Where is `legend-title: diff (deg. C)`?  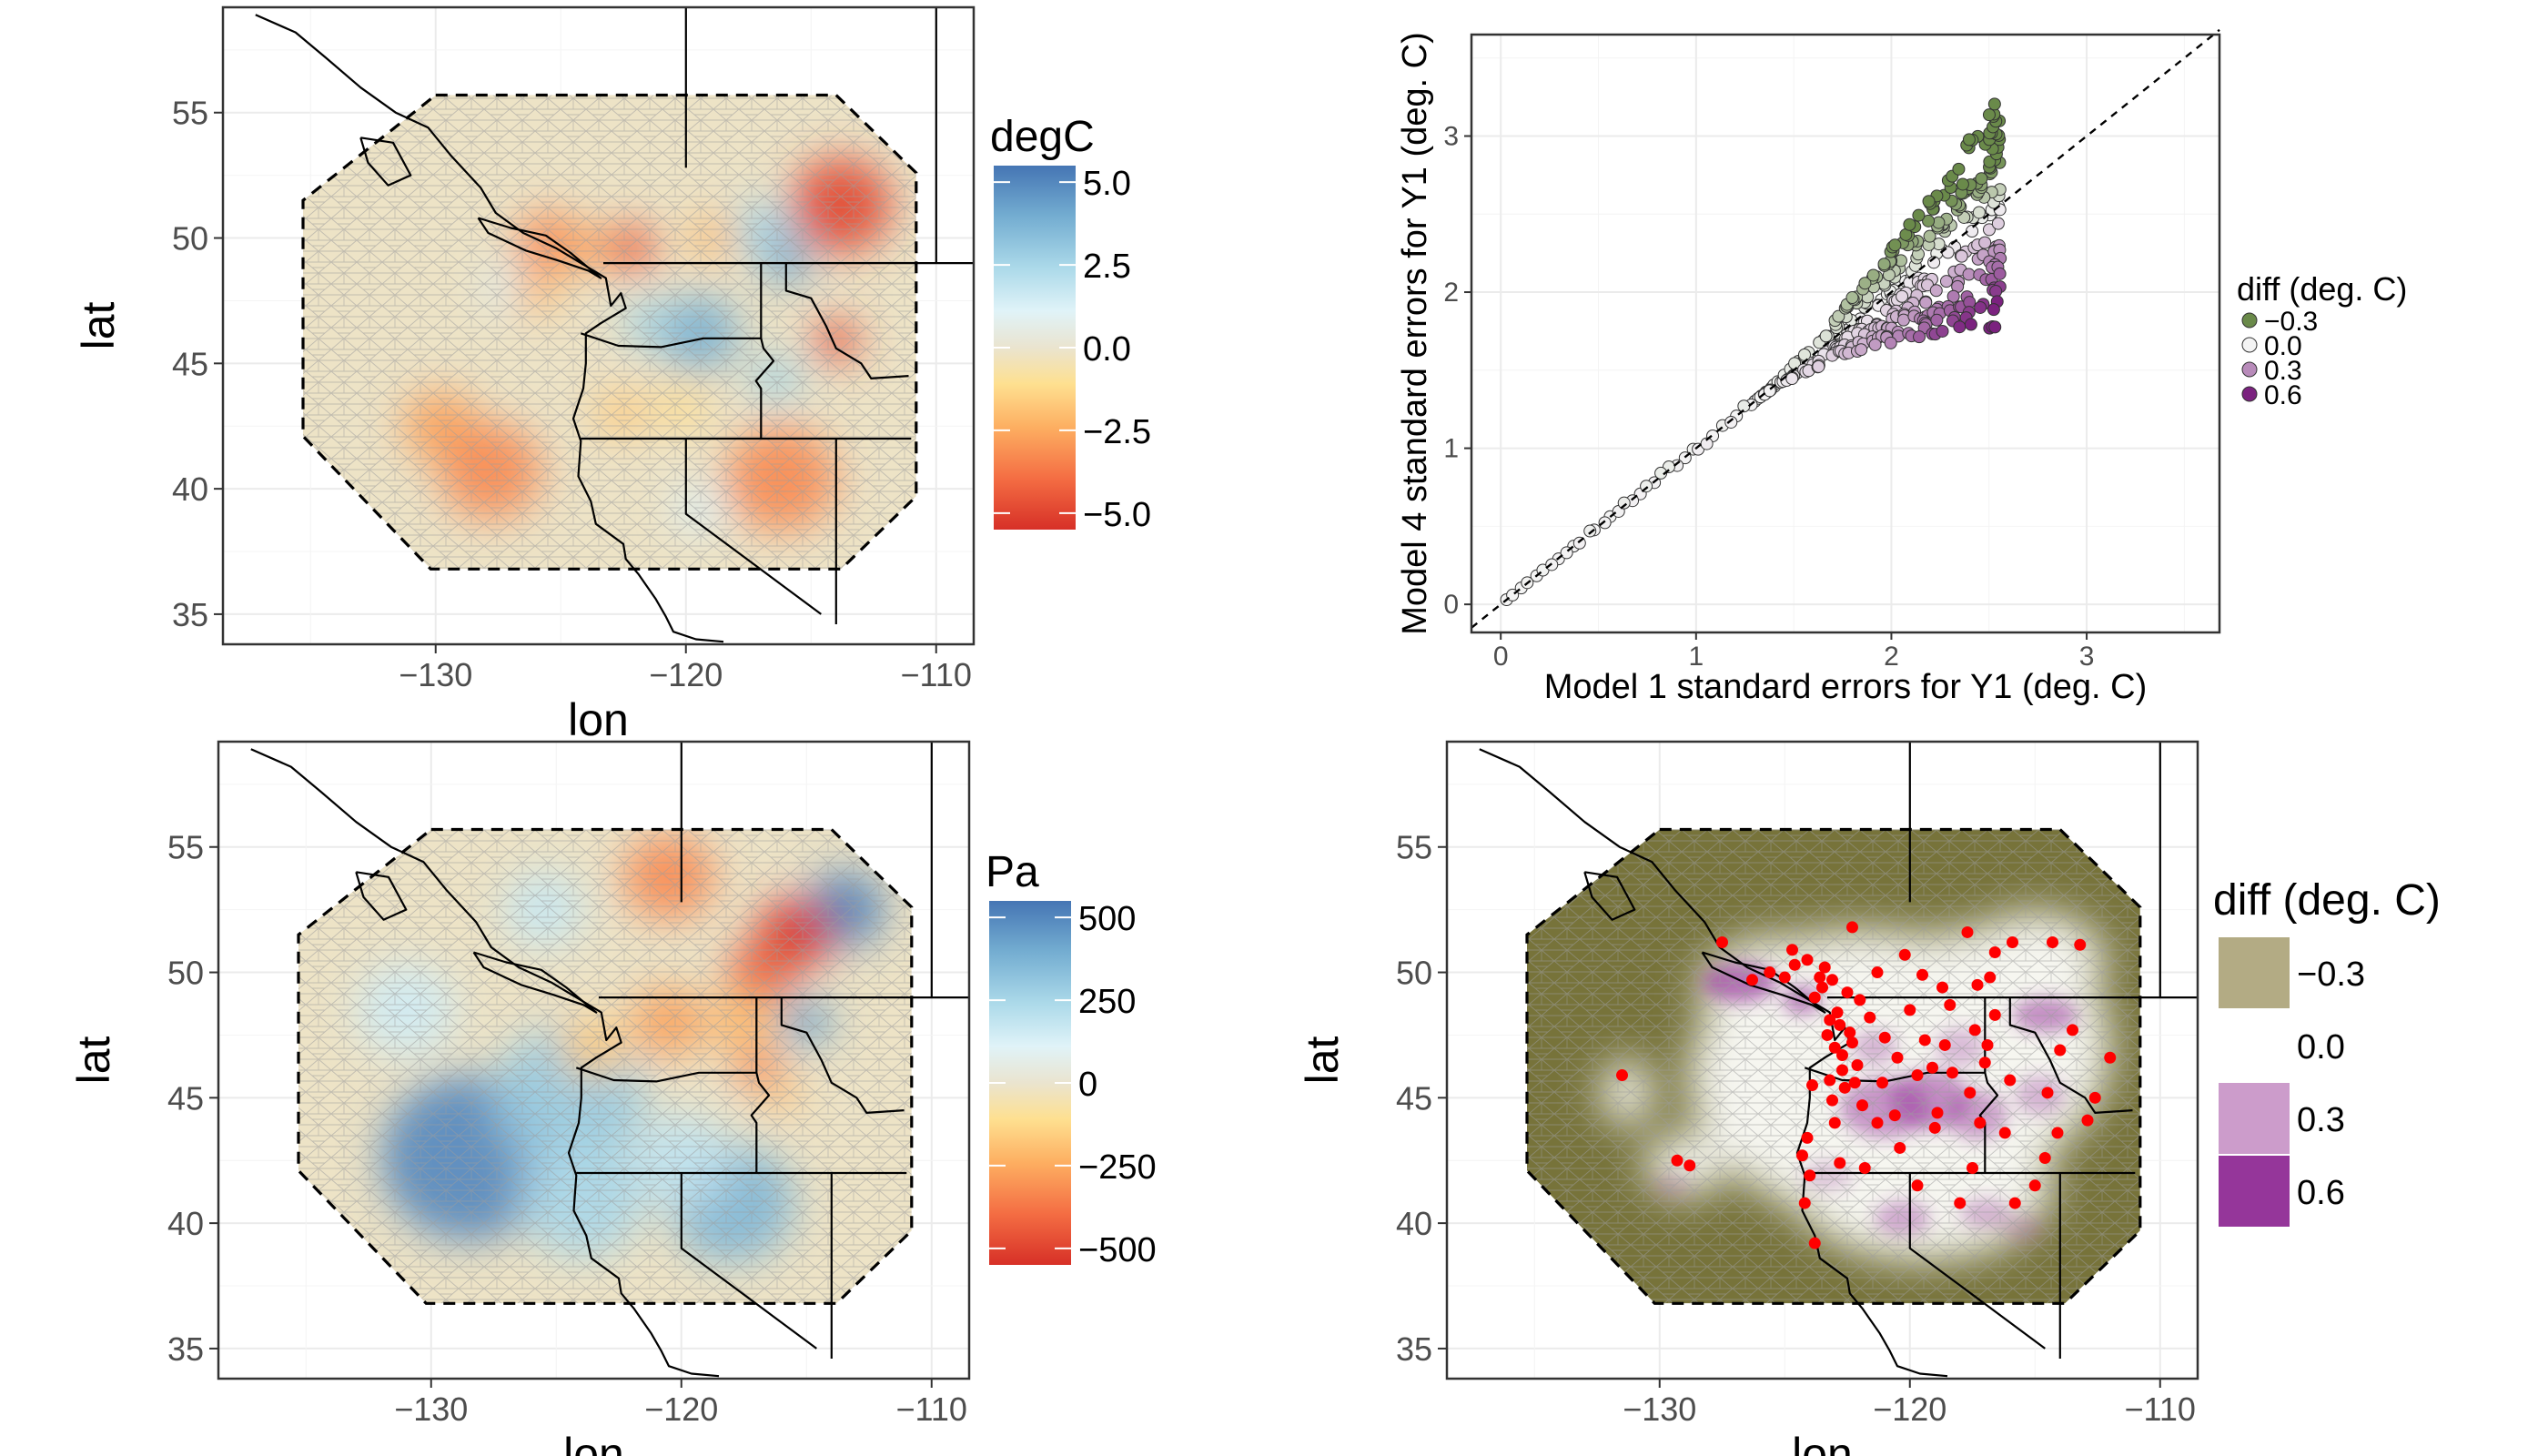
legend-title: diff (deg. C) is located at coordinates (2322, 289).